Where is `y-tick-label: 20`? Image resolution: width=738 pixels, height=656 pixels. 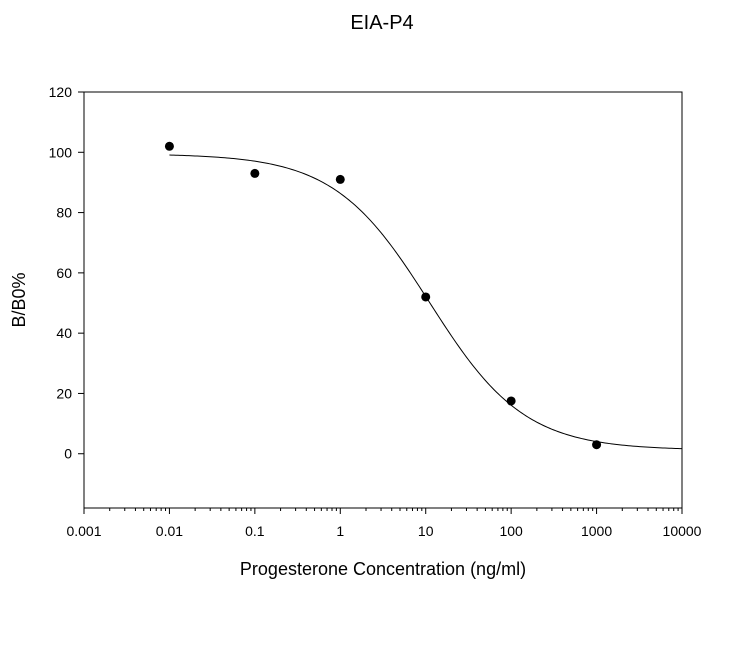
y-tick-label: 20 is located at coordinates (64, 393).